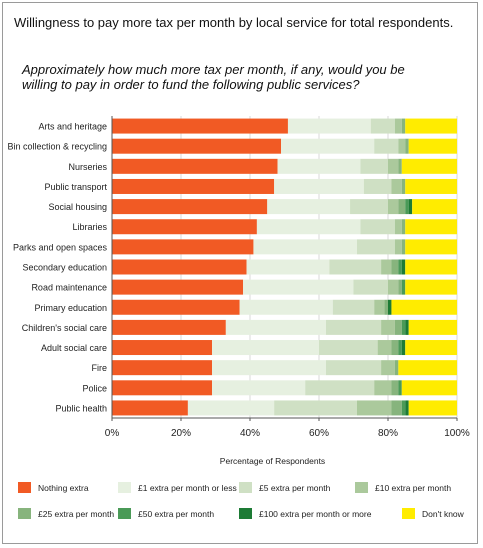 Image resolution: width=483 pixels, height=548 pixels. What do you see at coordinates (295, 487) in the screenshot?
I see `legend-label: £5 extra per month` at bounding box center [295, 487].